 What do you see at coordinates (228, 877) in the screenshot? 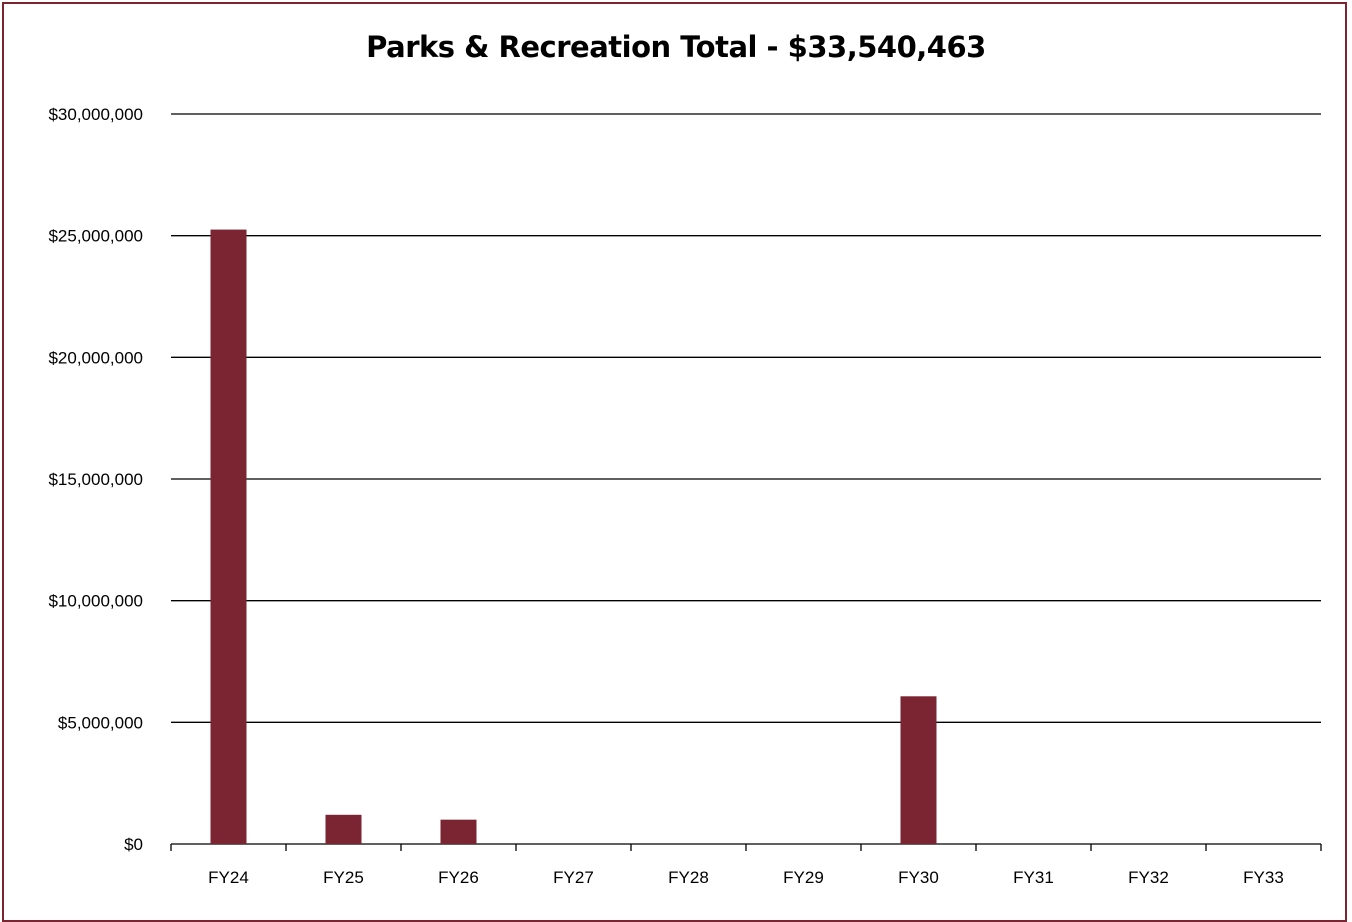
I see `x-tick-label: FY24` at bounding box center [228, 877].